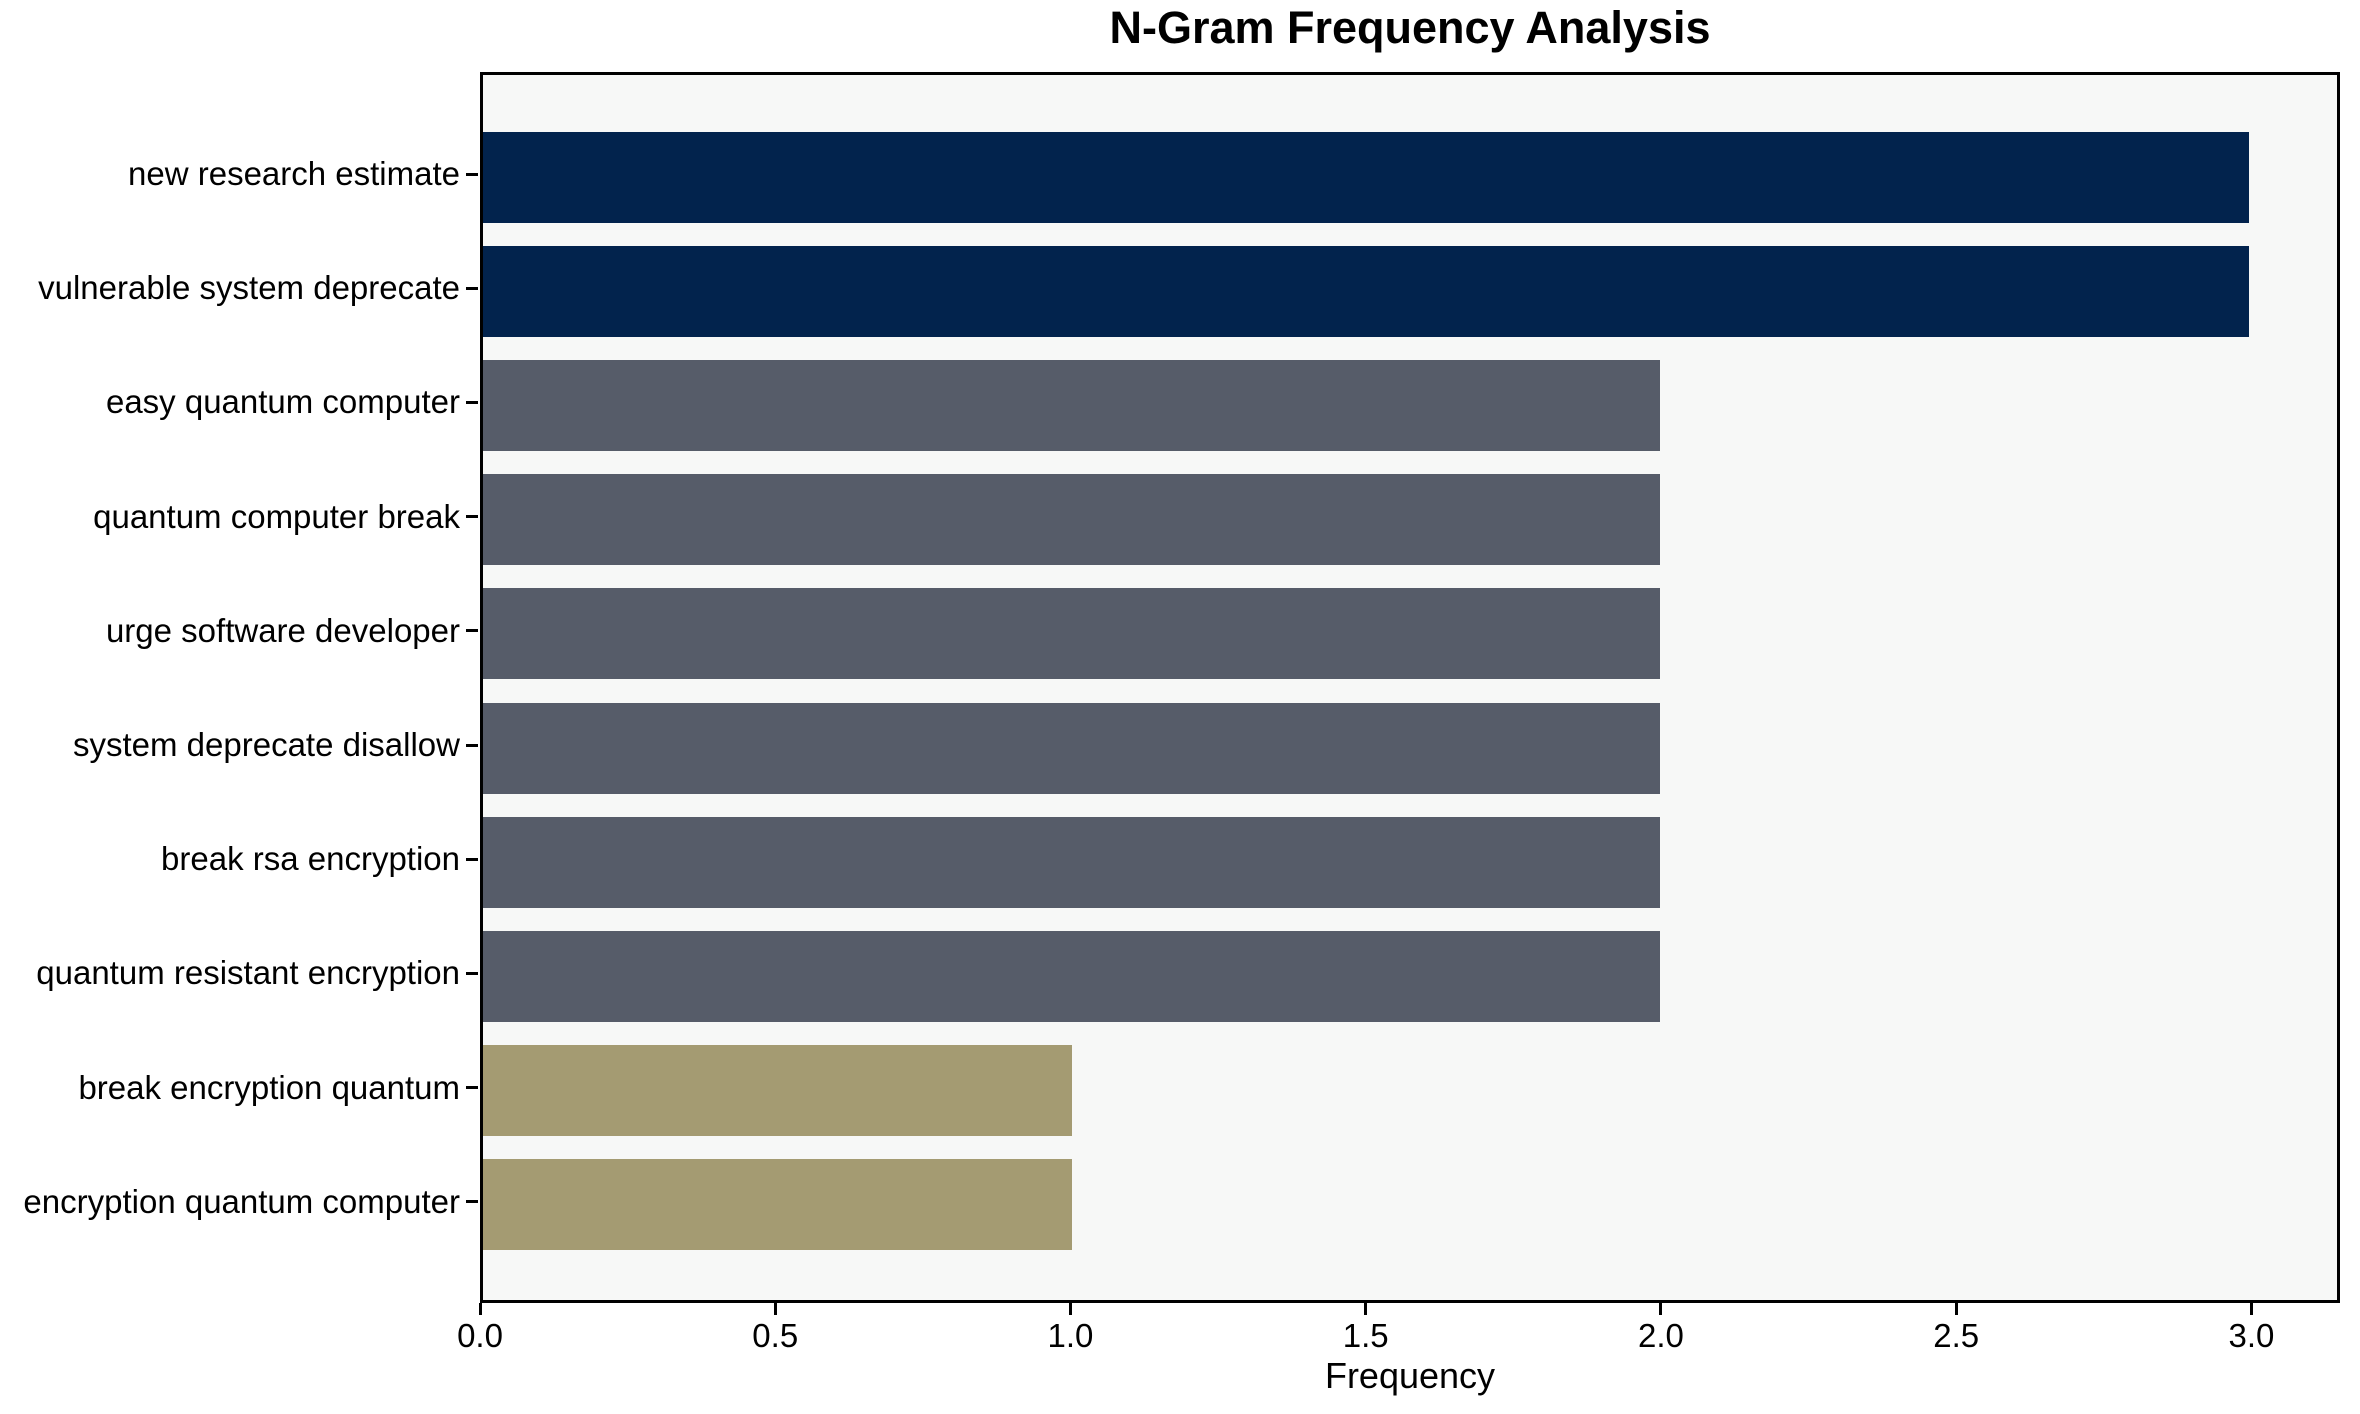  Describe the element at coordinates (276, 516) in the screenshot. I see `y-tick-label: quantum computer break` at that location.